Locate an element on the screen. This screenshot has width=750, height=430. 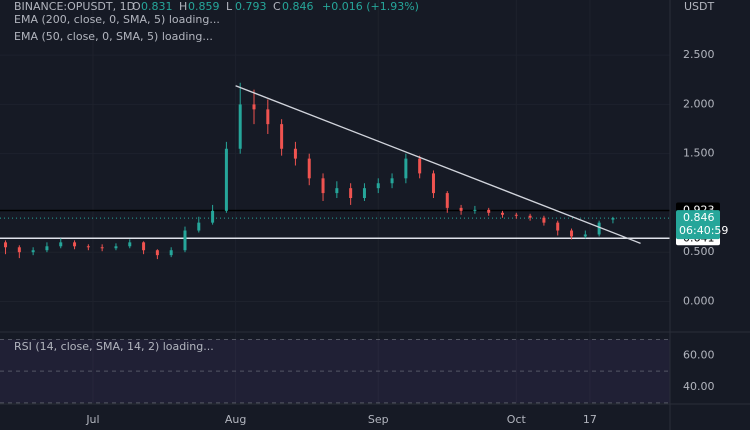
x-tick-label: Jul is located at coordinates (92, 419).